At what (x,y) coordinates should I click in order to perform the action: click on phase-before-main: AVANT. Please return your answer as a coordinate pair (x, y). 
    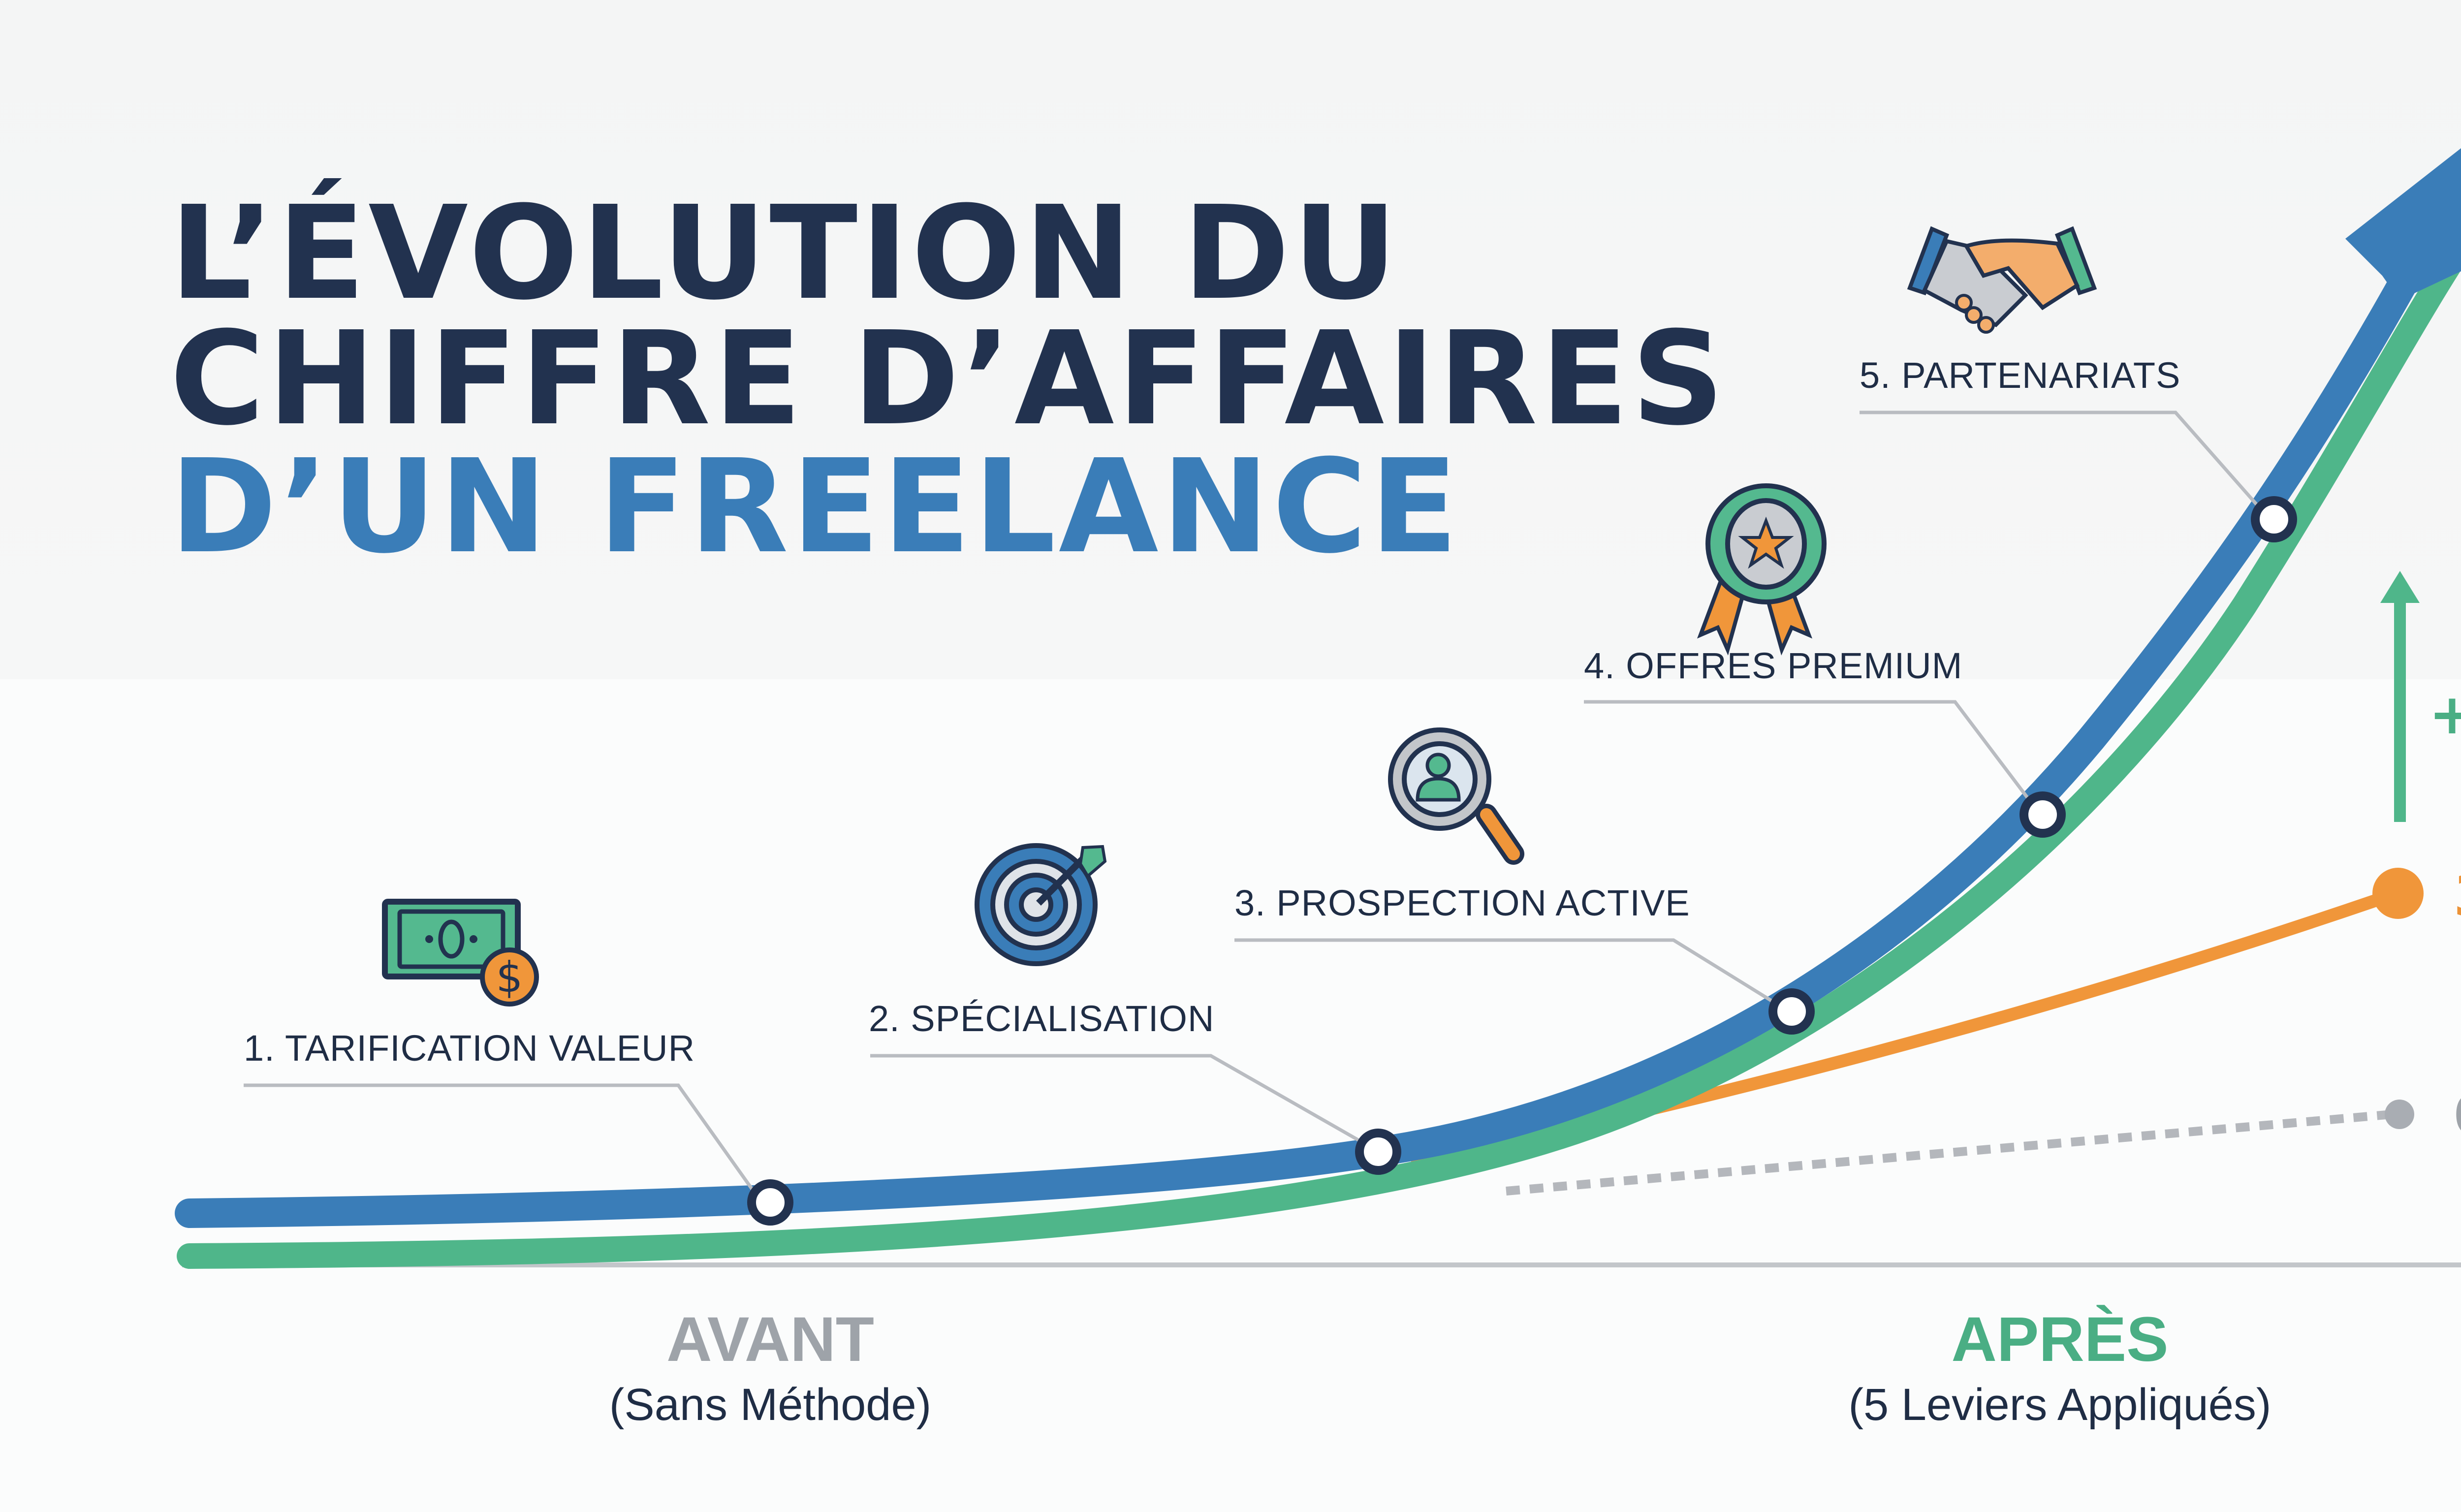
    Looking at the image, I should click on (770, 1339).